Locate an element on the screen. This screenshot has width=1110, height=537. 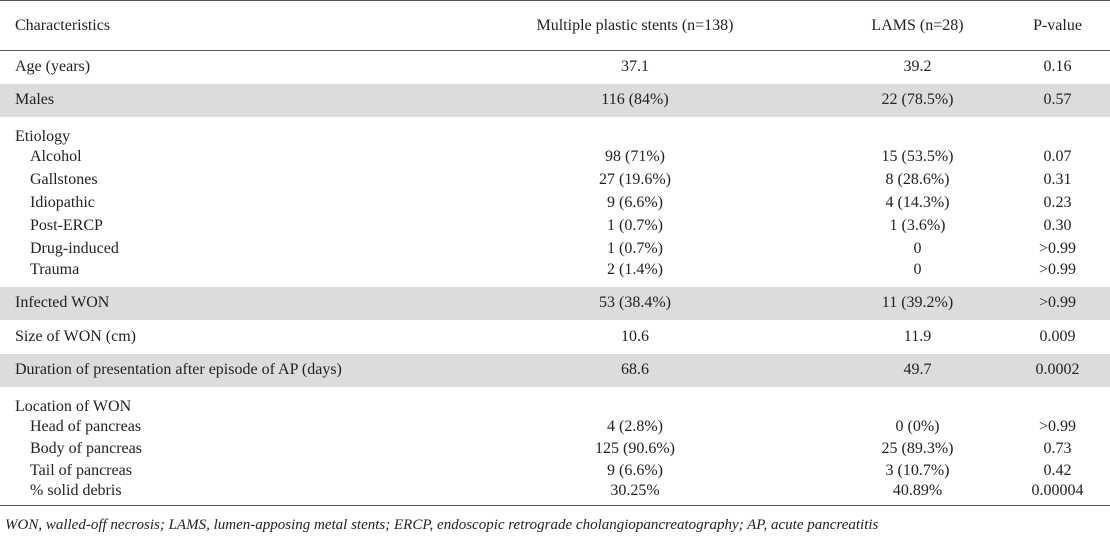
table-row: Head of pancreas 4 (2.8%) 0 (0%) >0.99 is located at coordinates (555, 427).